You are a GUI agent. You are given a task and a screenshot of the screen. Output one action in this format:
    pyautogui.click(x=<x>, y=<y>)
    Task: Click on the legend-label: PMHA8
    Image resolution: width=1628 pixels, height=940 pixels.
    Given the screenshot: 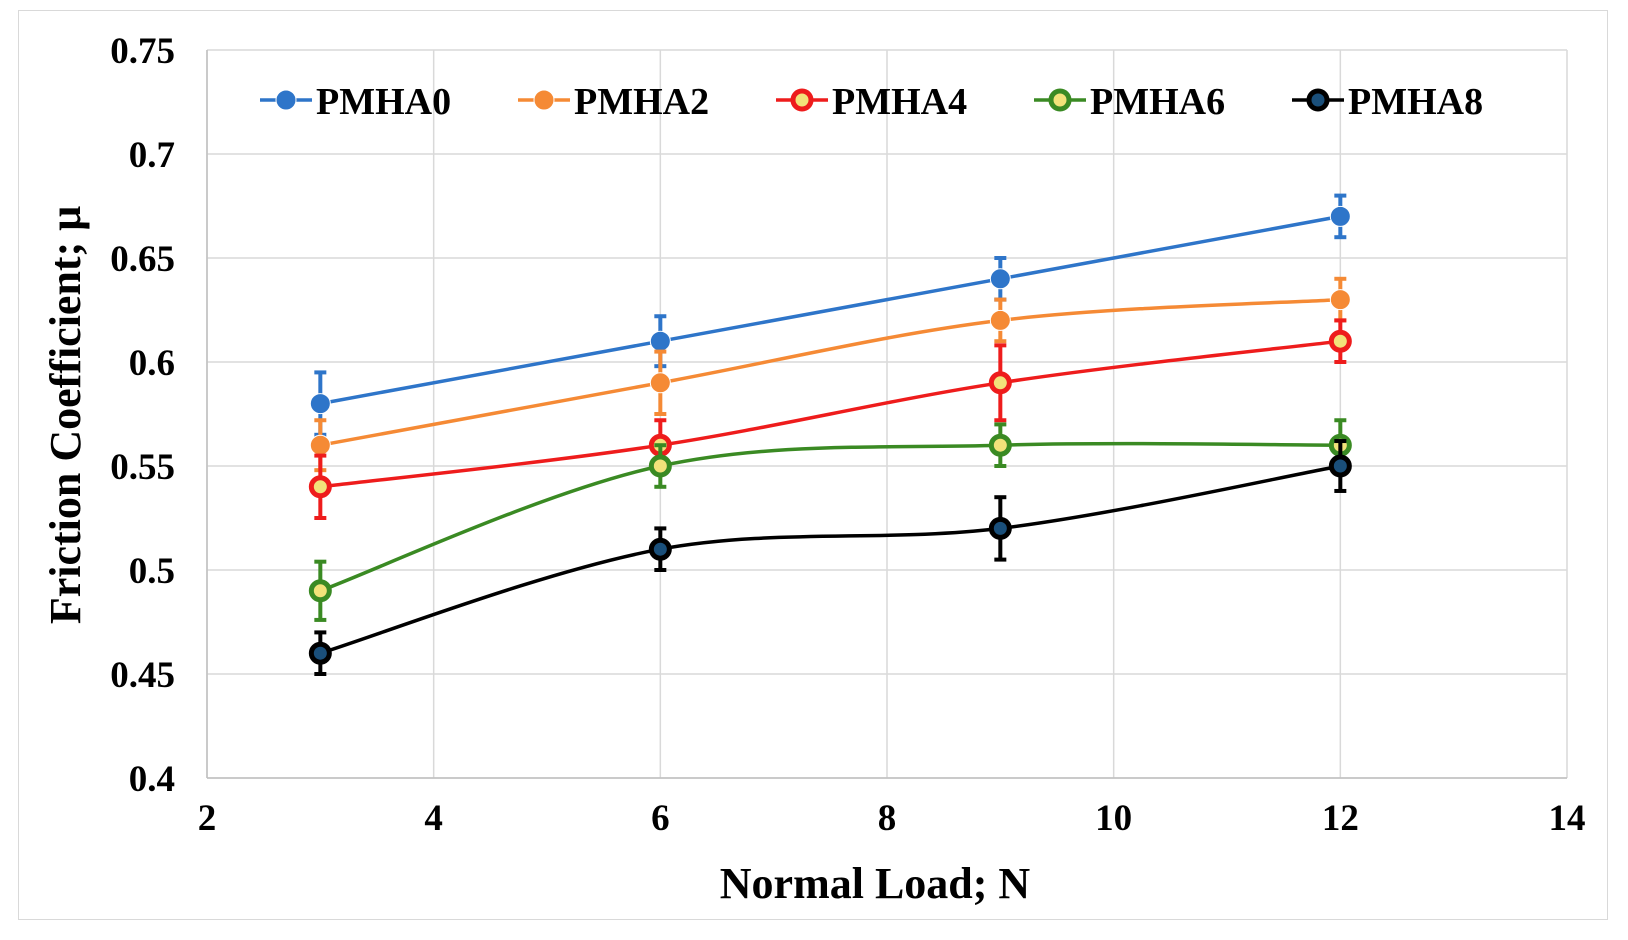 What is the action you would take?
    pyautogui.click(x=1415, y=102)
    